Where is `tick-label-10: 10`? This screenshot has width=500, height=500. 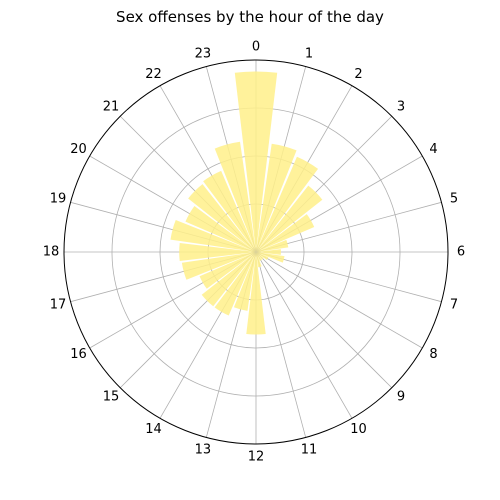 tick-label-10: 10 is located at coordinates (358, 429).